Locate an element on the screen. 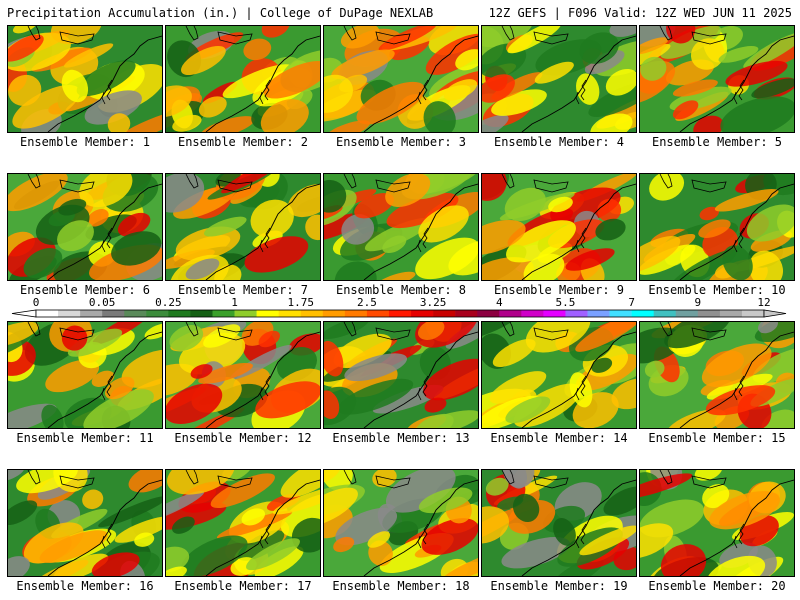  ensemble-member-label: Ensemble Member: 17 is located at coordinates (243, 586).